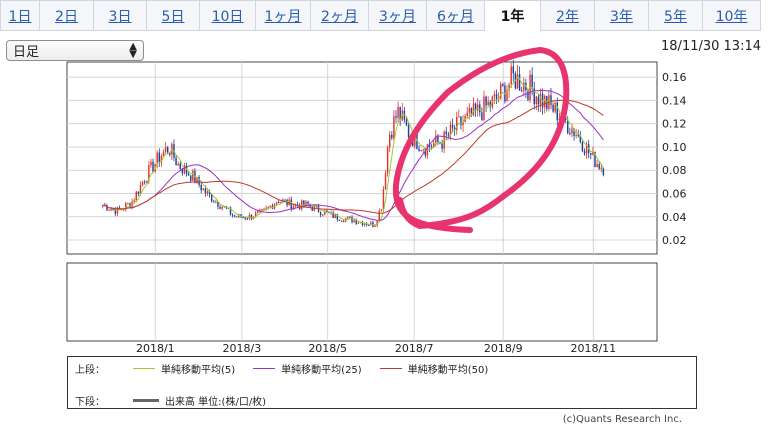  Describe the element at coordinates (433, 368) in the screenshot. I see `legend-ma50: 単純移動平均(50)` at that location.